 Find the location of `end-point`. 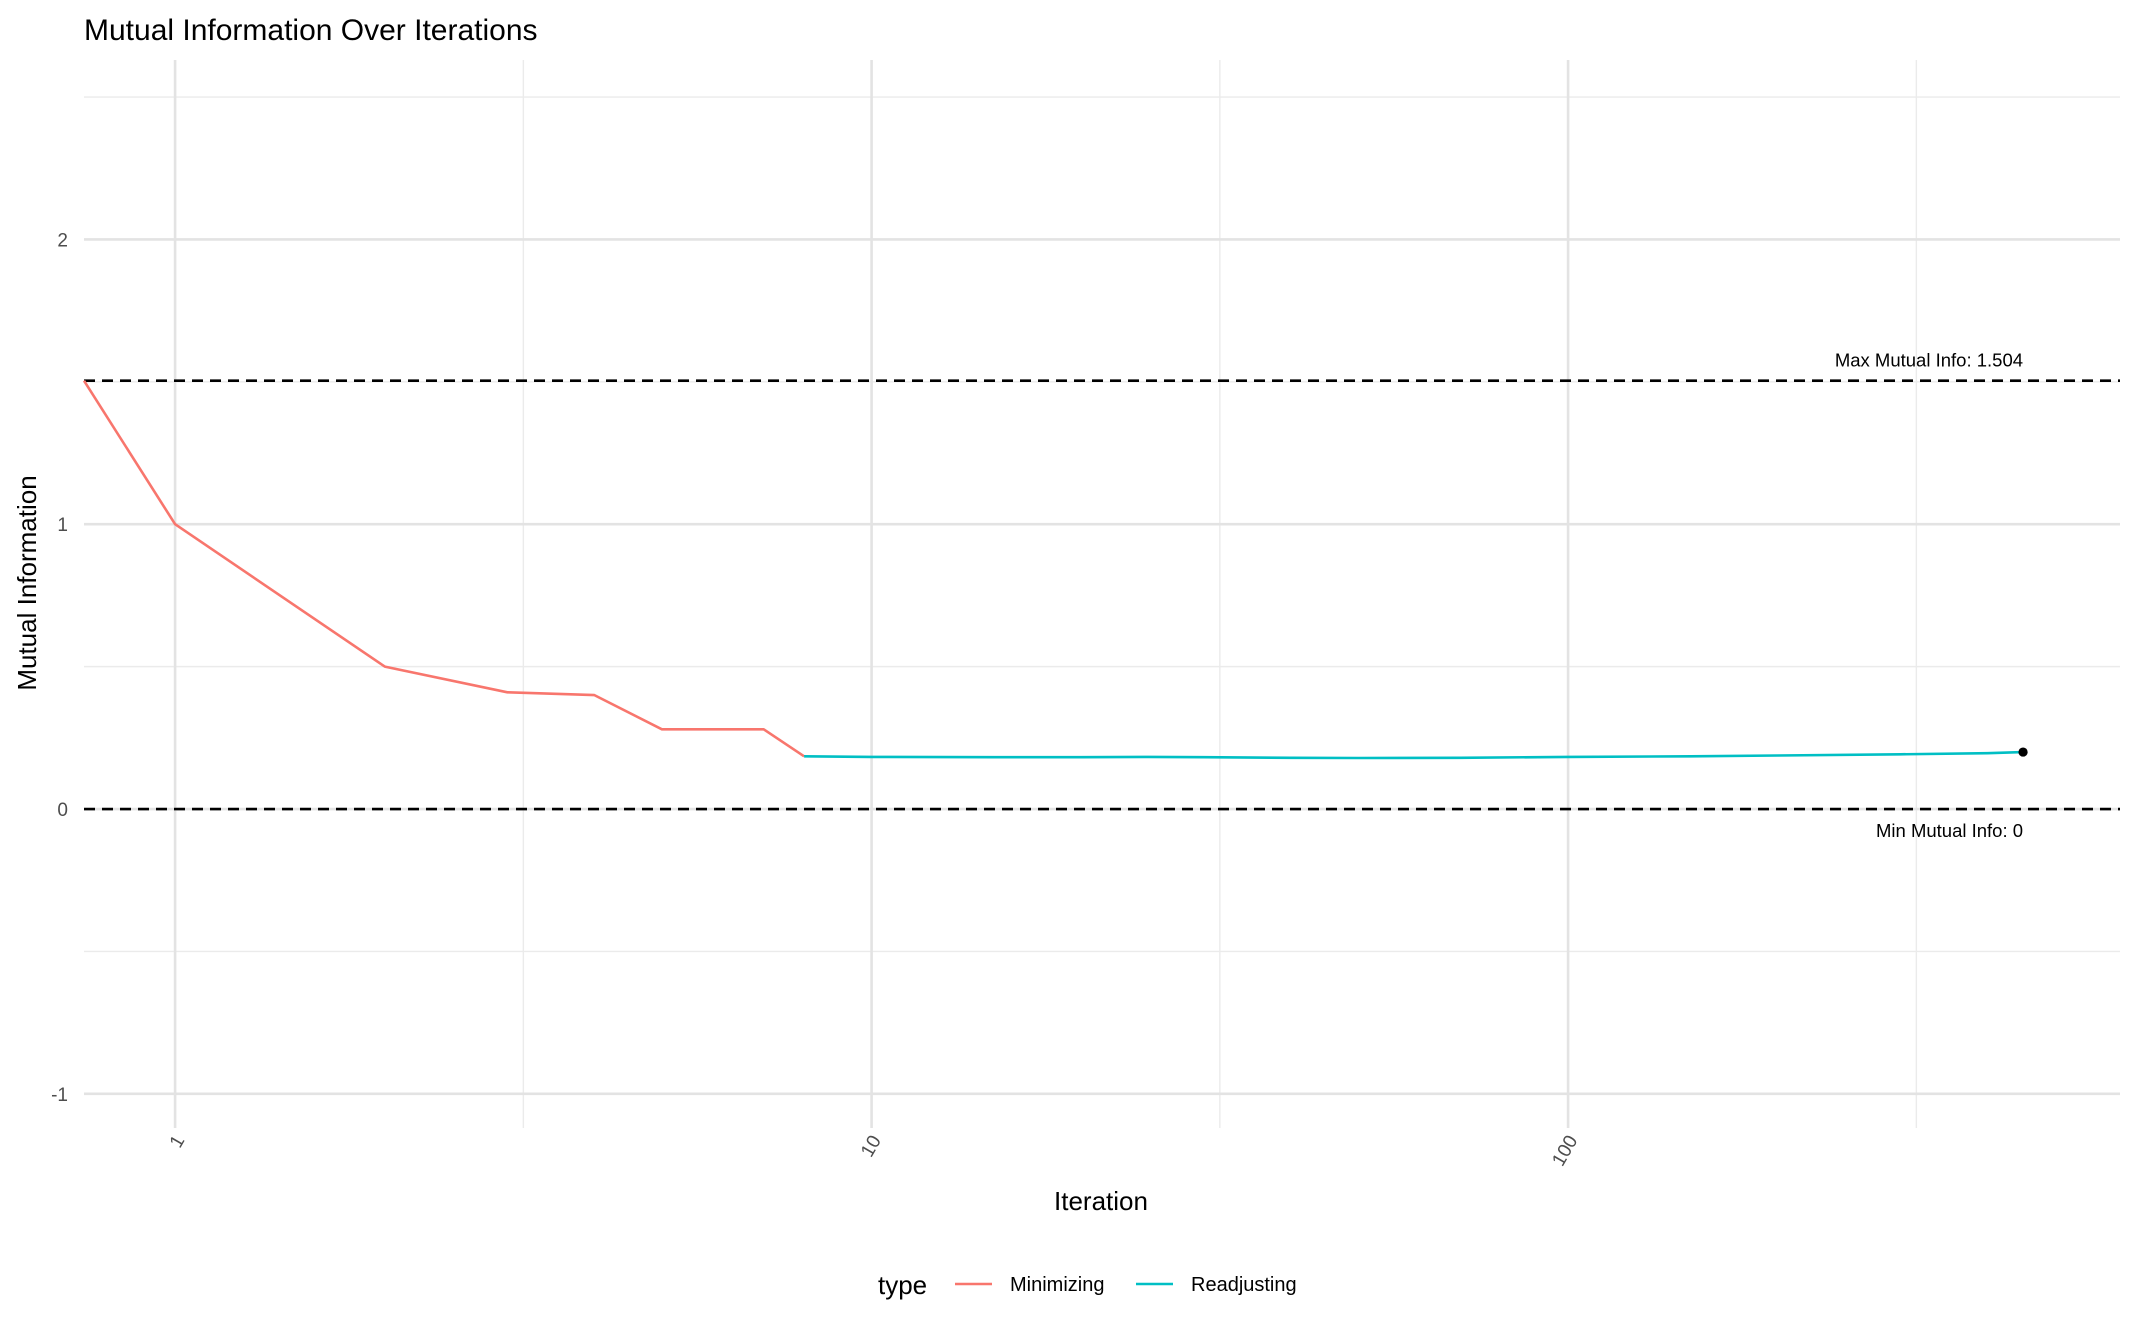

end-point is located at coordinates (2023, 752).